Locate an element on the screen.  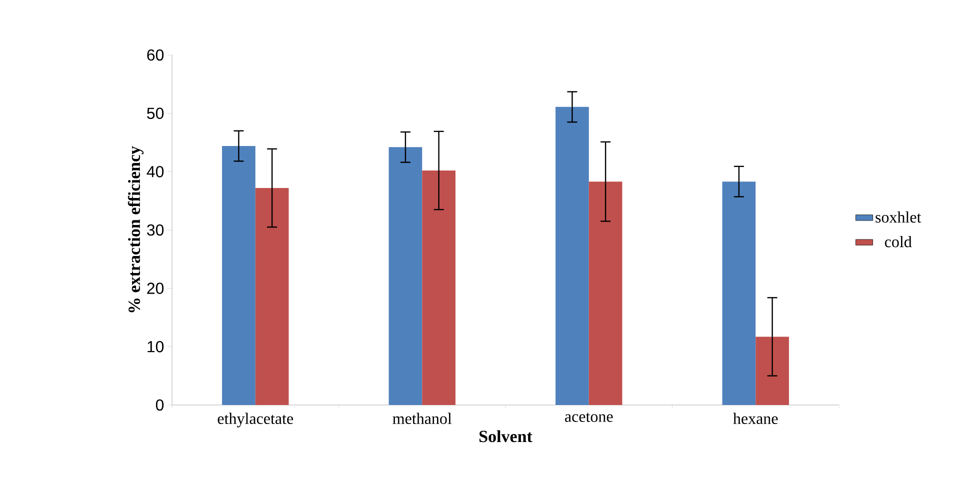
x-tick-label: acetone is located at coordinates (589, 417).